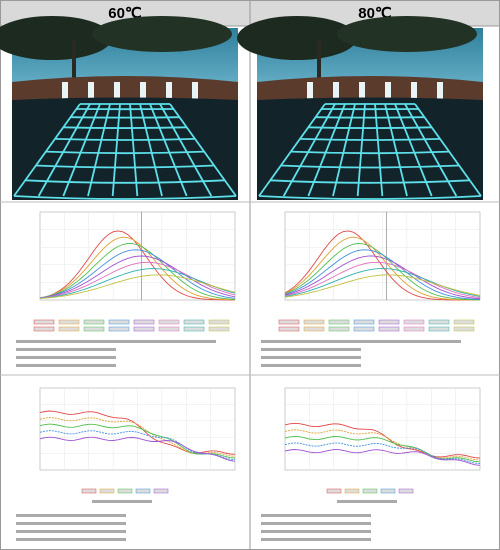 This screenshot has height=550, width=500. Describe the element at coordinates (370, 148) in the screenshot. I see `photo-floor` at that location.